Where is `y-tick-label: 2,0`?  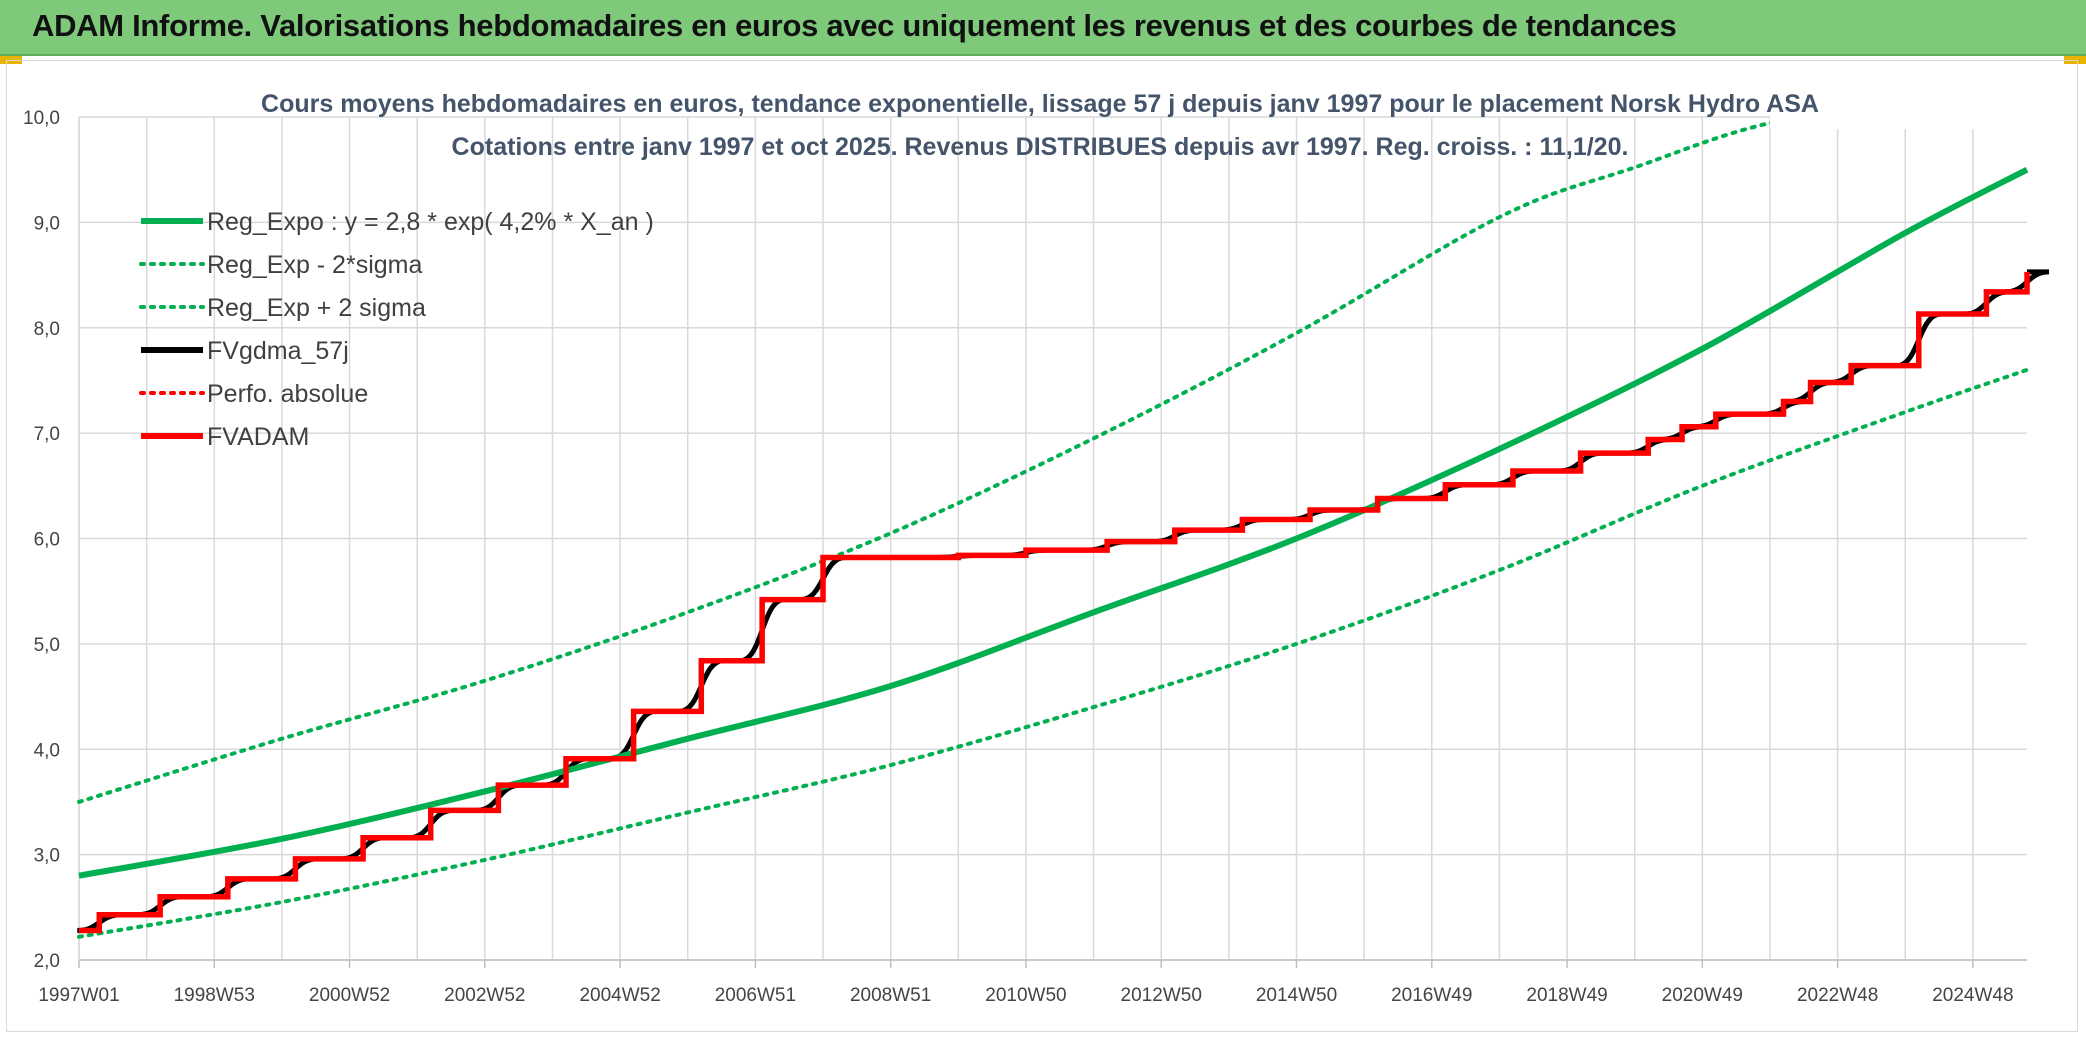 y-tick-label: 2,0 is located at coordinates (47, 961).